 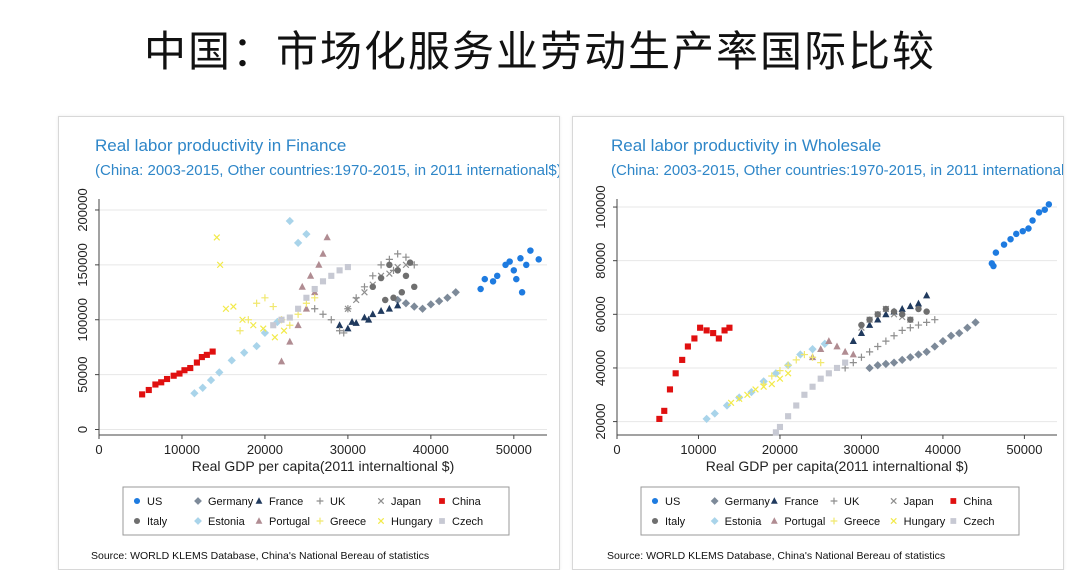 I want to click on page-title: 中国：市场化服务业劳动生产率国际比较, so click(x=539, y=51).